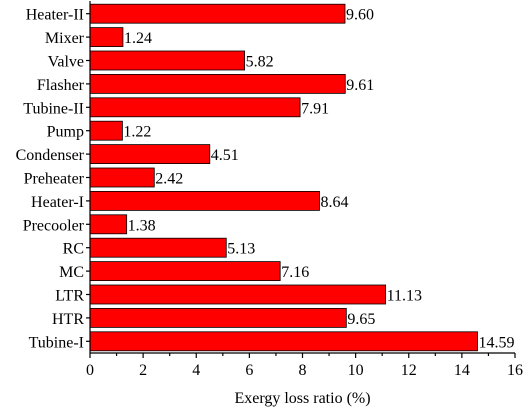  I want to click on category-label: MC, so click(71, 272).